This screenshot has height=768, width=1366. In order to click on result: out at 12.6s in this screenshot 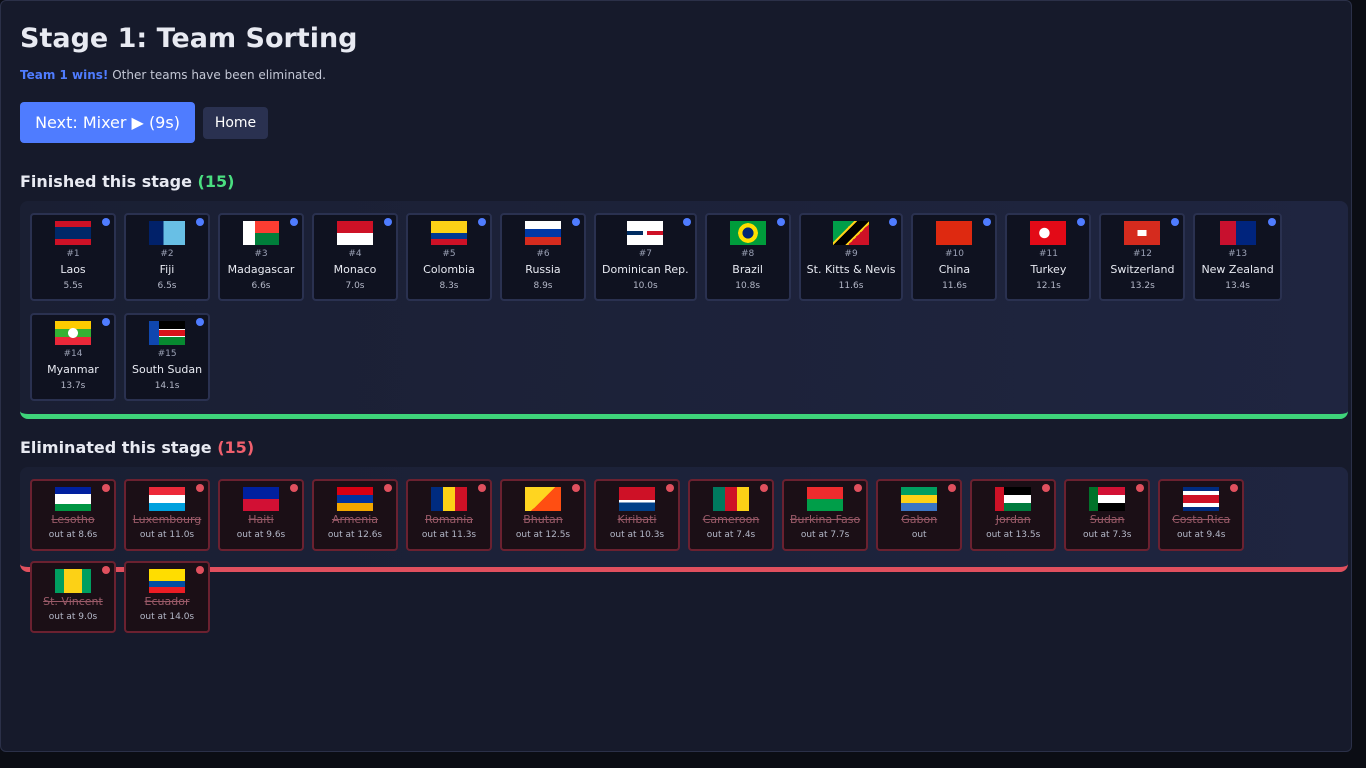, I will do `click(355, 535)`.